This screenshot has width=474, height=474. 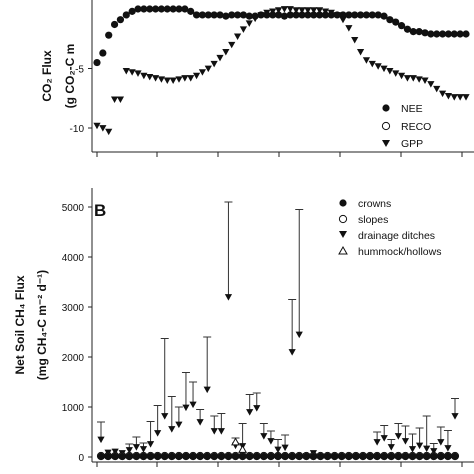 What do you see at coordinates (81, 100) in the screenshot?
I see `panel-a-y-ticks: -5 -10` at bounding box center [81, 100].